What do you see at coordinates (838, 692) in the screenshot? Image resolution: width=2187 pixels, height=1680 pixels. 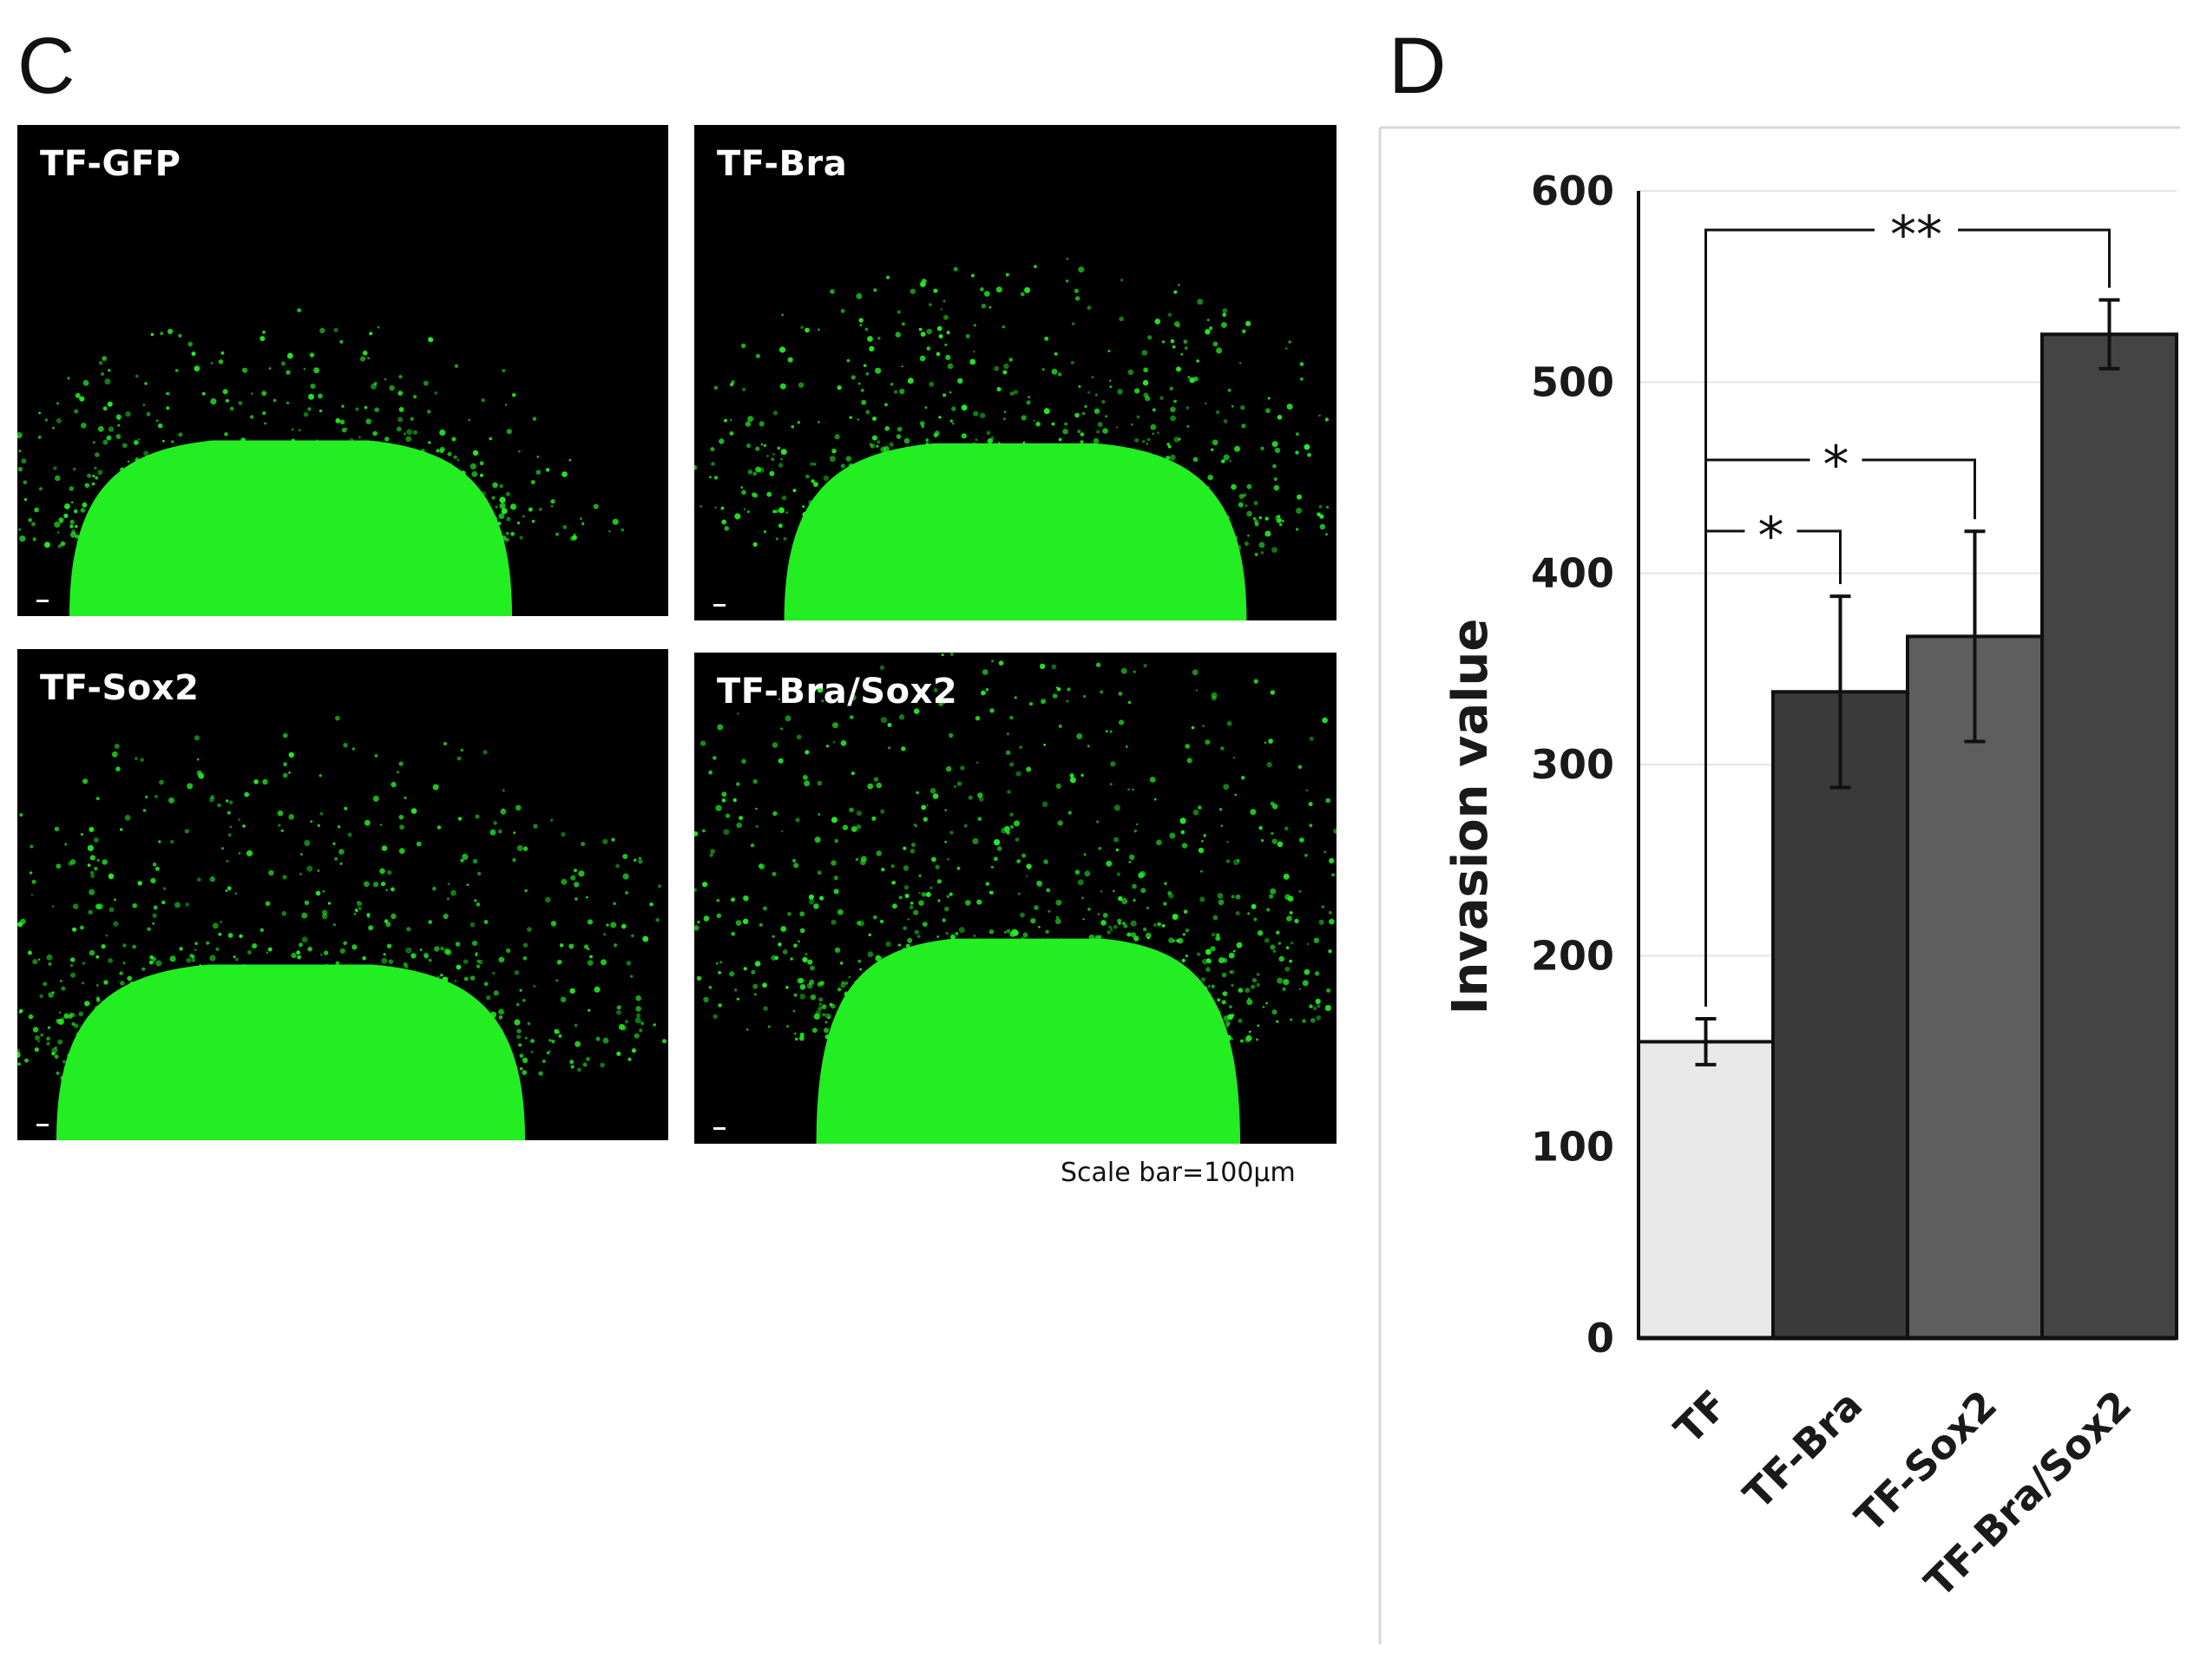 I see `micrograph-label: TF-Bra/Sox2` at bounding box center [838, 692].